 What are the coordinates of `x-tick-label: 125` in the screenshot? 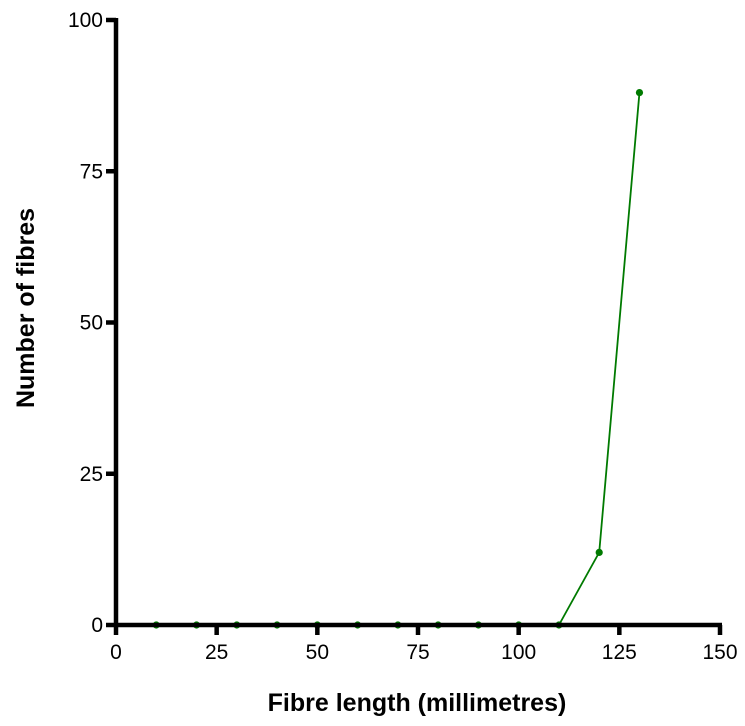 It's located at (619, 652).